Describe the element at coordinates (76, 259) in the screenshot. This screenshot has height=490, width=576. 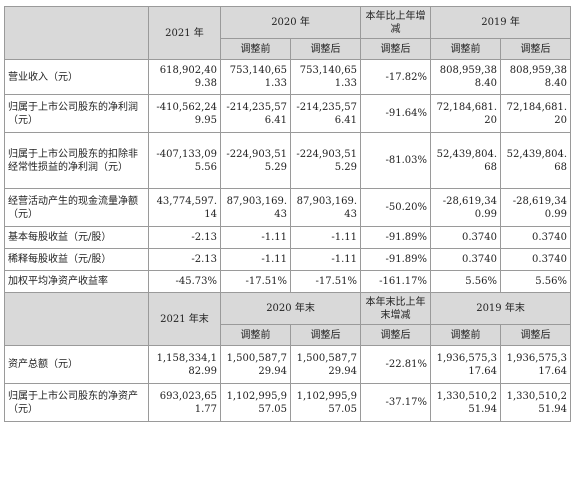
I see `row-label: 稀释每股收益（元/股）` at that location.